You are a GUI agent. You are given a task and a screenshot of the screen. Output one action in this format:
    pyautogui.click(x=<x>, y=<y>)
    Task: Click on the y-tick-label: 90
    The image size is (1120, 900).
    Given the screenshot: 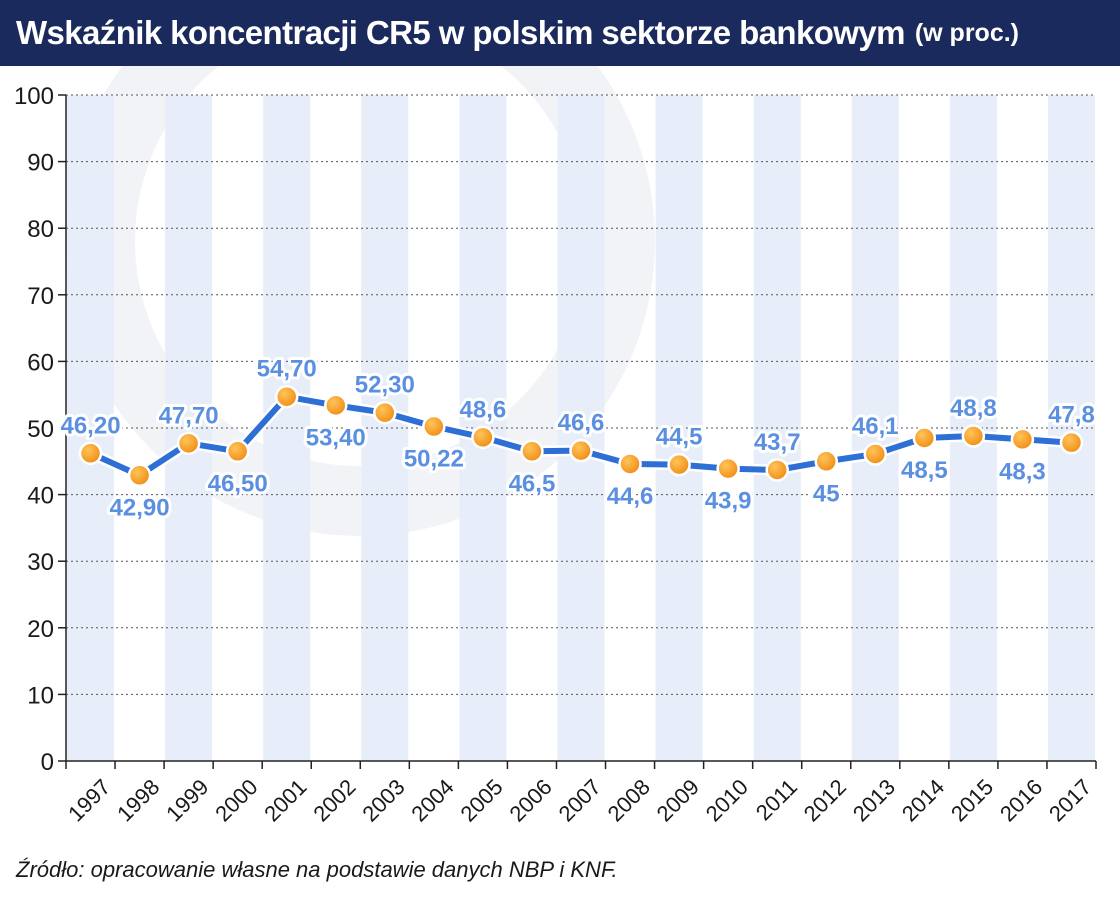 What is the action you would take?
    pyautogui.click(x=40, y=163)
    